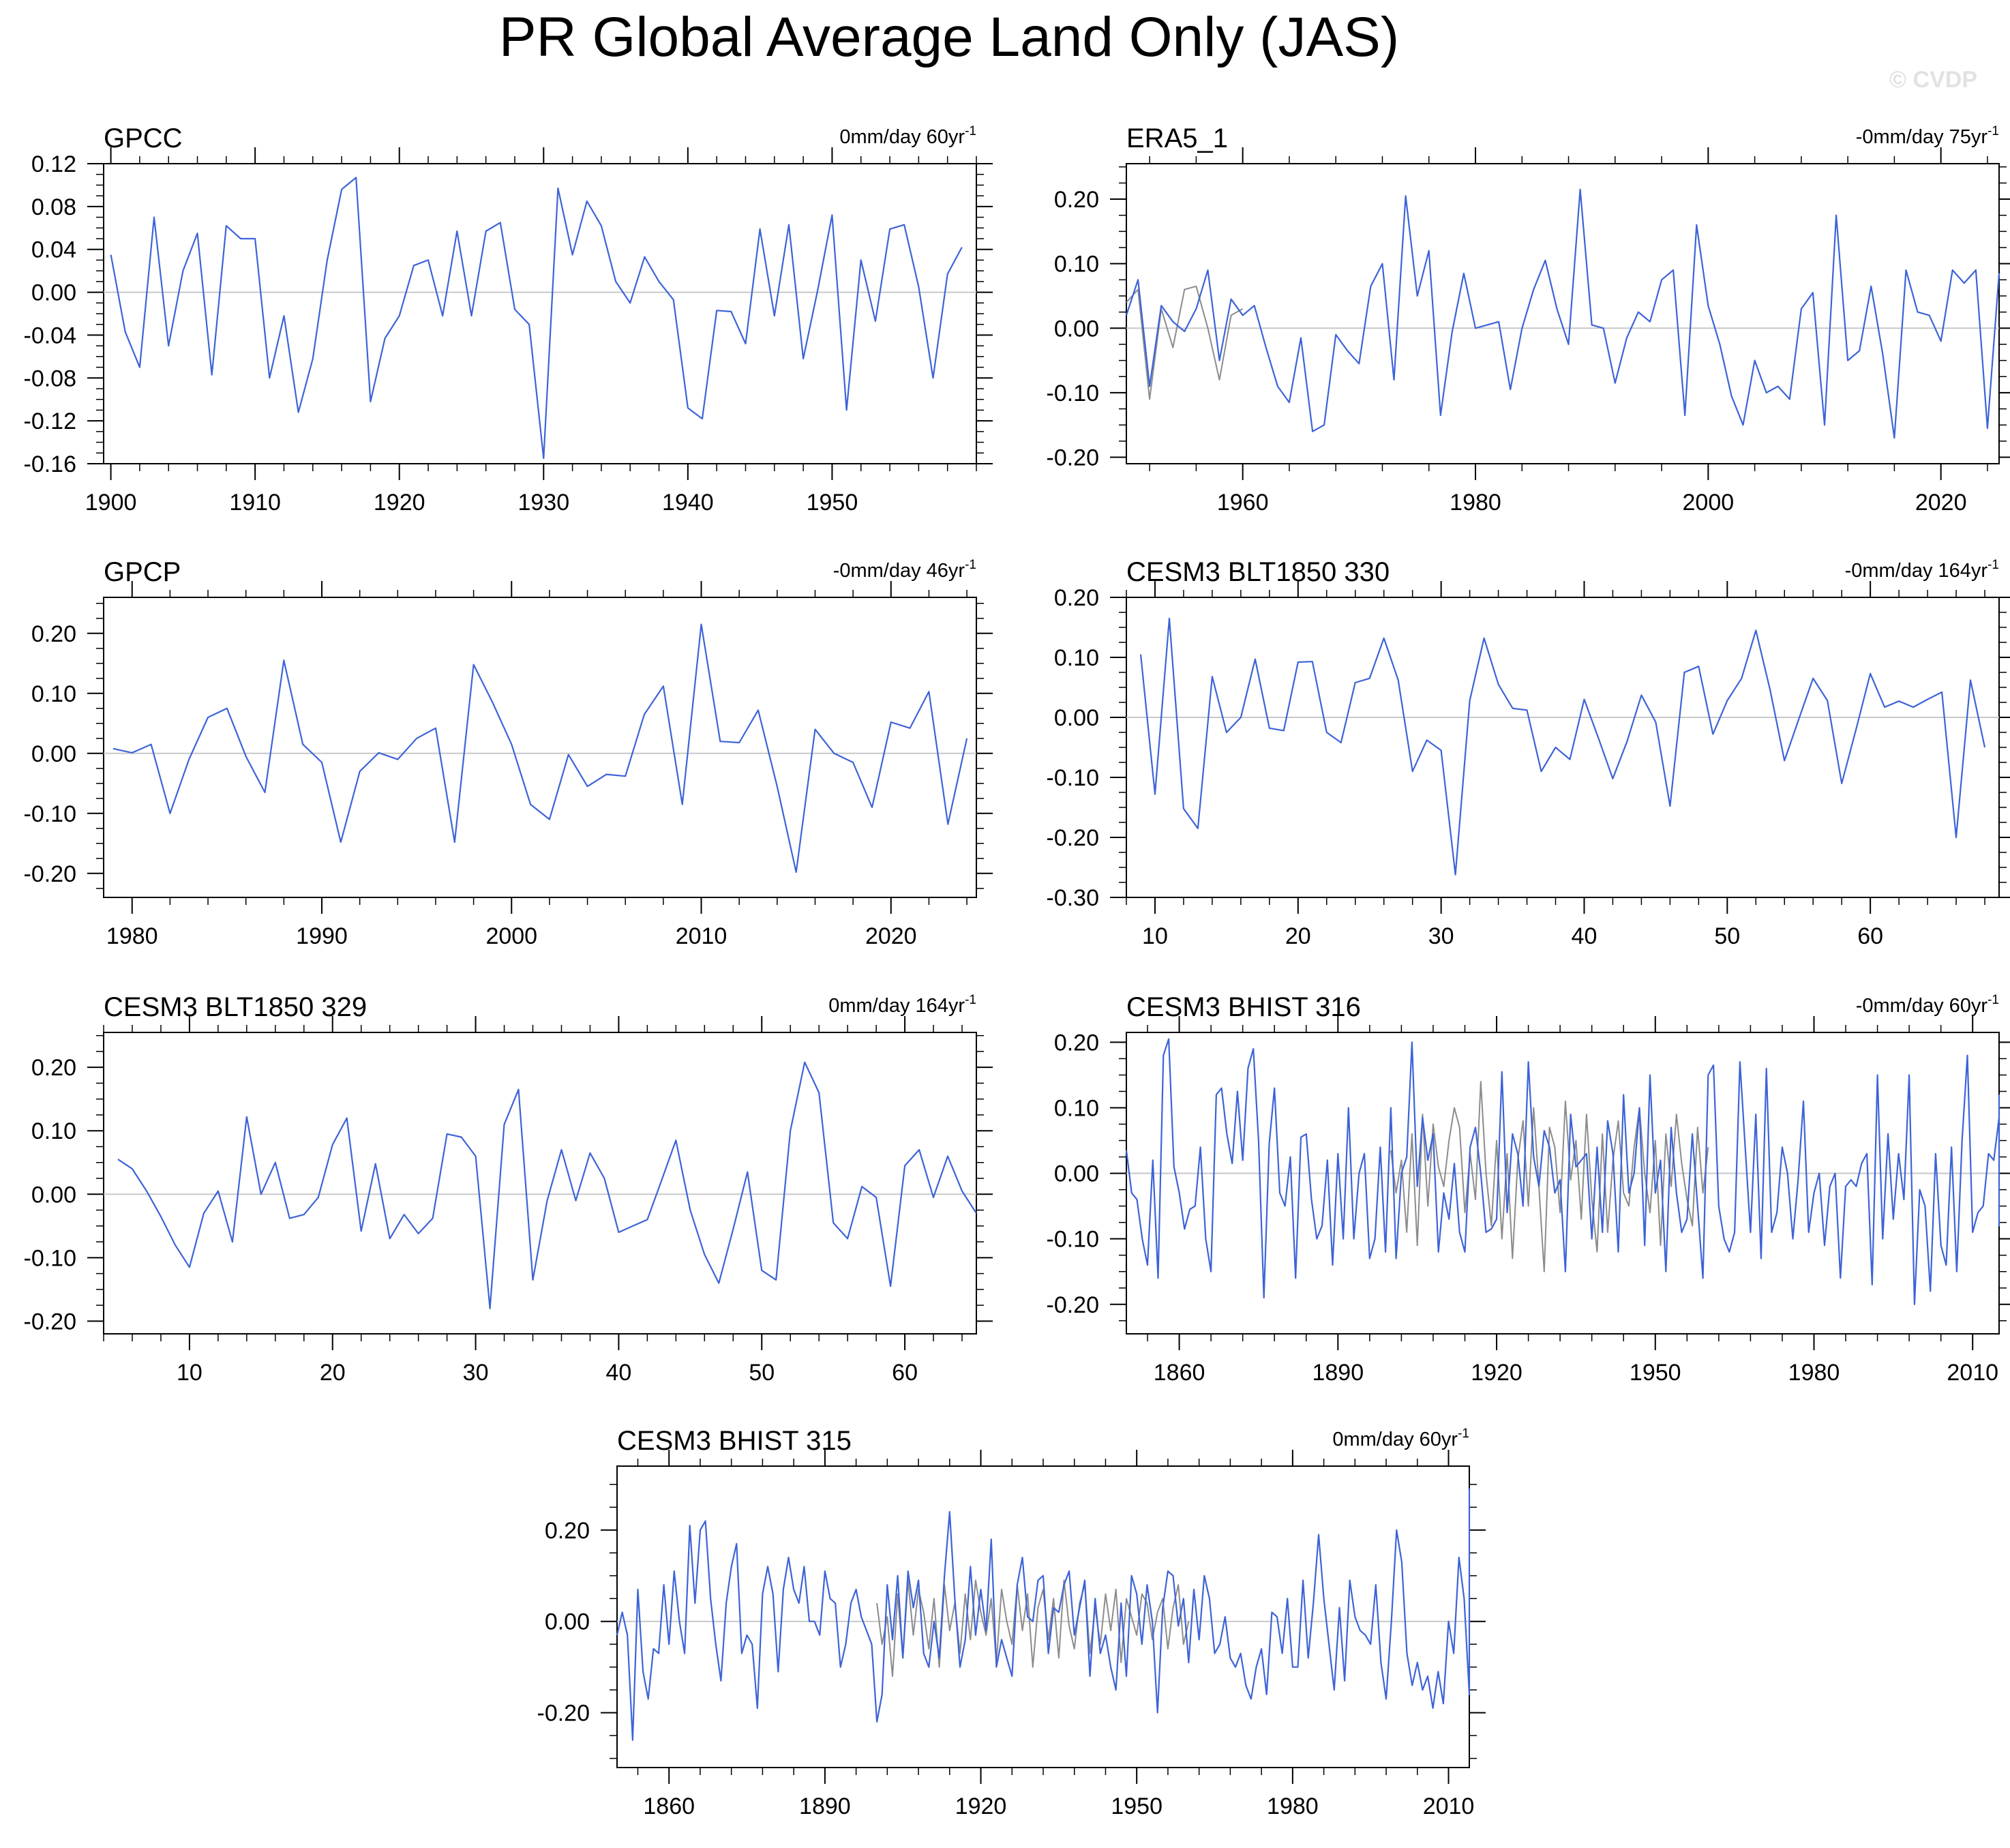  I want to click on panel-title: ERA5_1, so click(1177, 138).